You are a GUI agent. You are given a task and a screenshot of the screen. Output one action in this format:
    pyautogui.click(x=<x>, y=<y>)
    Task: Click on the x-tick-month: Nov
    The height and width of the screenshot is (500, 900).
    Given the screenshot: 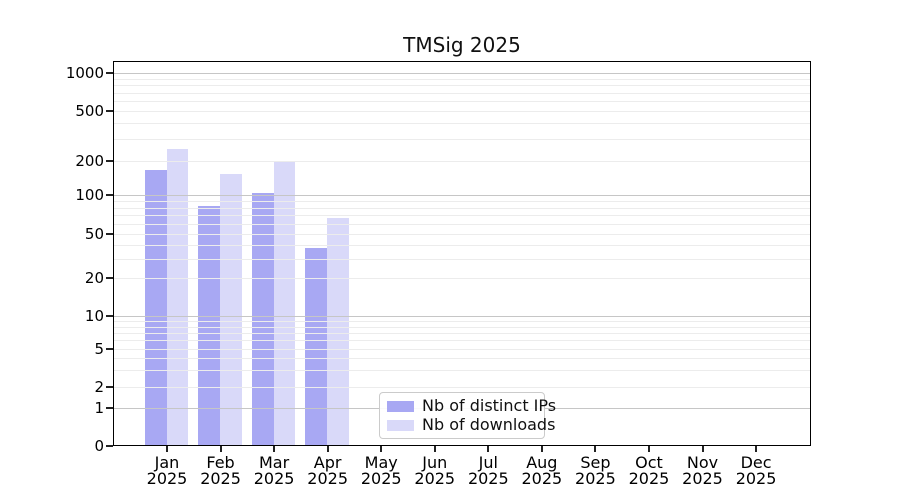 What is the action you would take?
    pyautogui.click(x=702, y=462)
    